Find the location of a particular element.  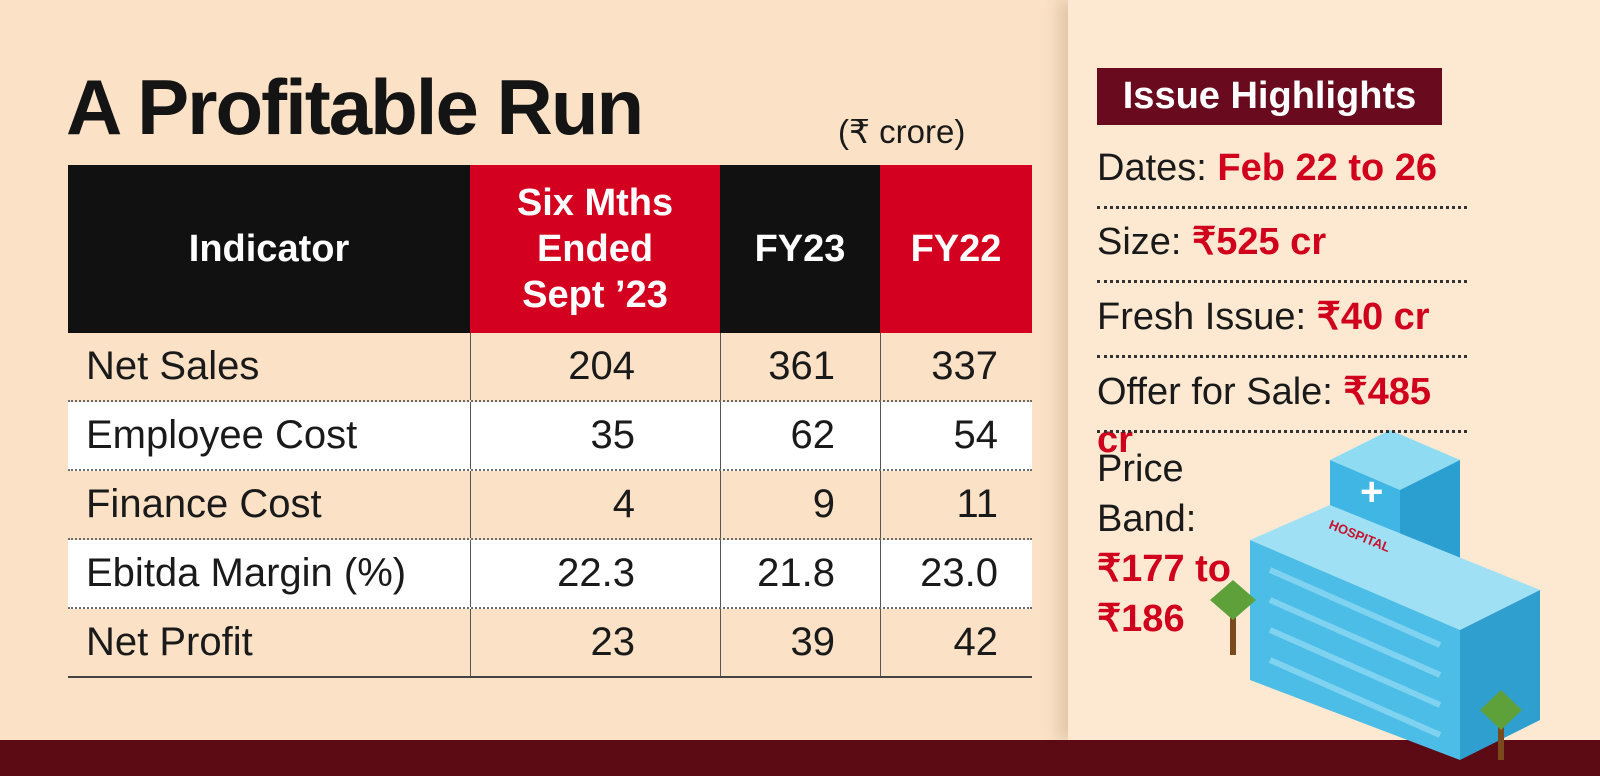

highlight-item: Offer for Sale: ₹485 cr is located at coordinates (1282, 416).